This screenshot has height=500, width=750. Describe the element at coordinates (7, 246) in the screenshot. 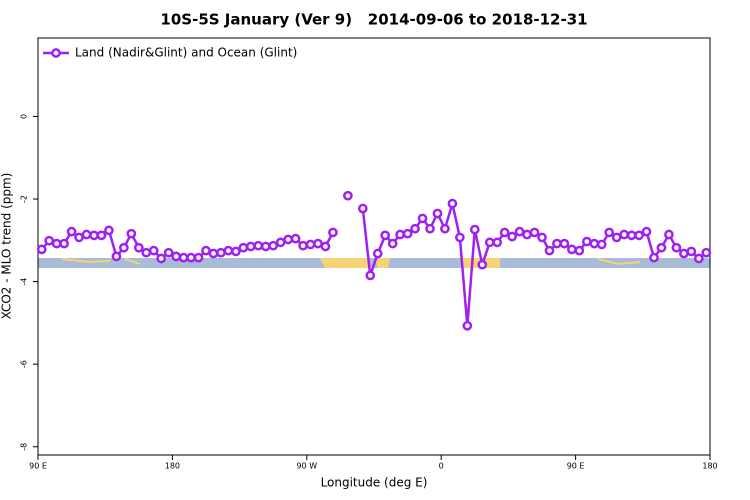

I see `y-axis-label: XCO2 - MLO trend (ppm)` at that location.